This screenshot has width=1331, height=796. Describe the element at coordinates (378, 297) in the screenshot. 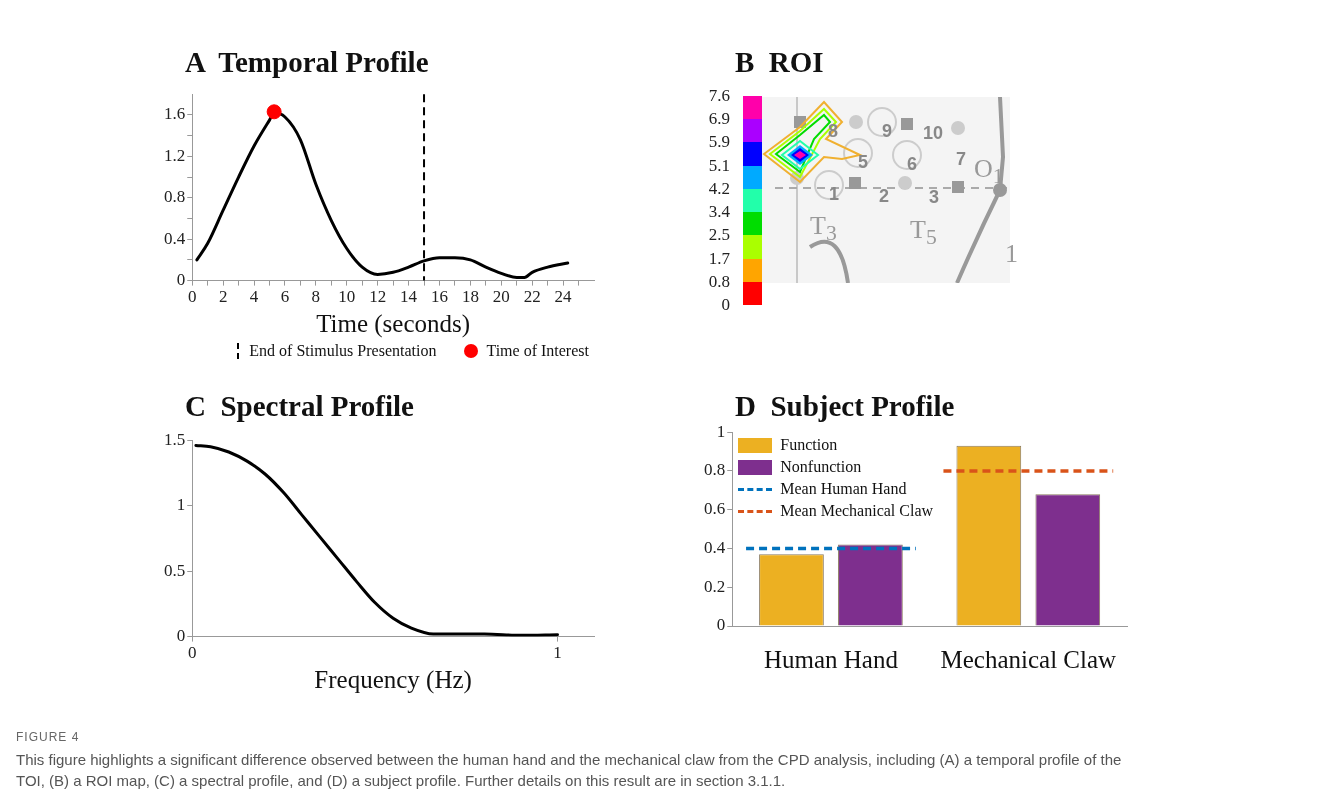

I see `x-tick-label: 12` at that location.